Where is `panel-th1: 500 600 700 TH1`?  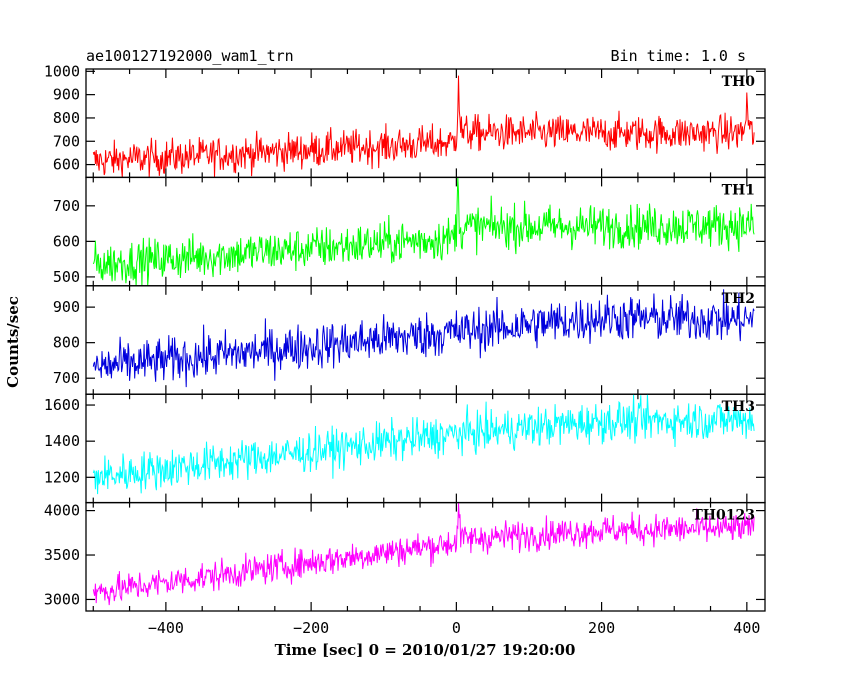
panel-th1: 500 600 700 TH1 is located at coordinates (409, 231).